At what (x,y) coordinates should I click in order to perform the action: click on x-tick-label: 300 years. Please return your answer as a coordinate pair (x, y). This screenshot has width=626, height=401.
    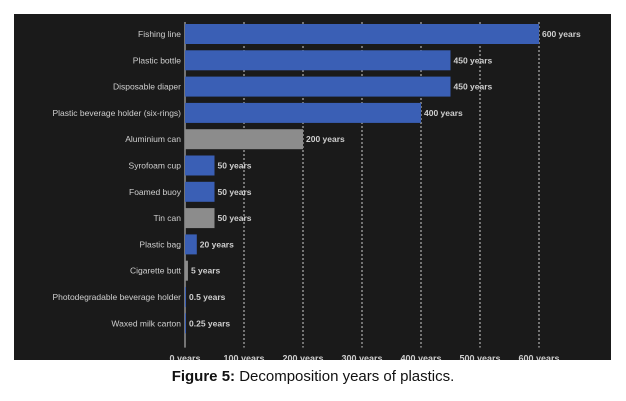
    Looking at the image, I should click on (361, 357).